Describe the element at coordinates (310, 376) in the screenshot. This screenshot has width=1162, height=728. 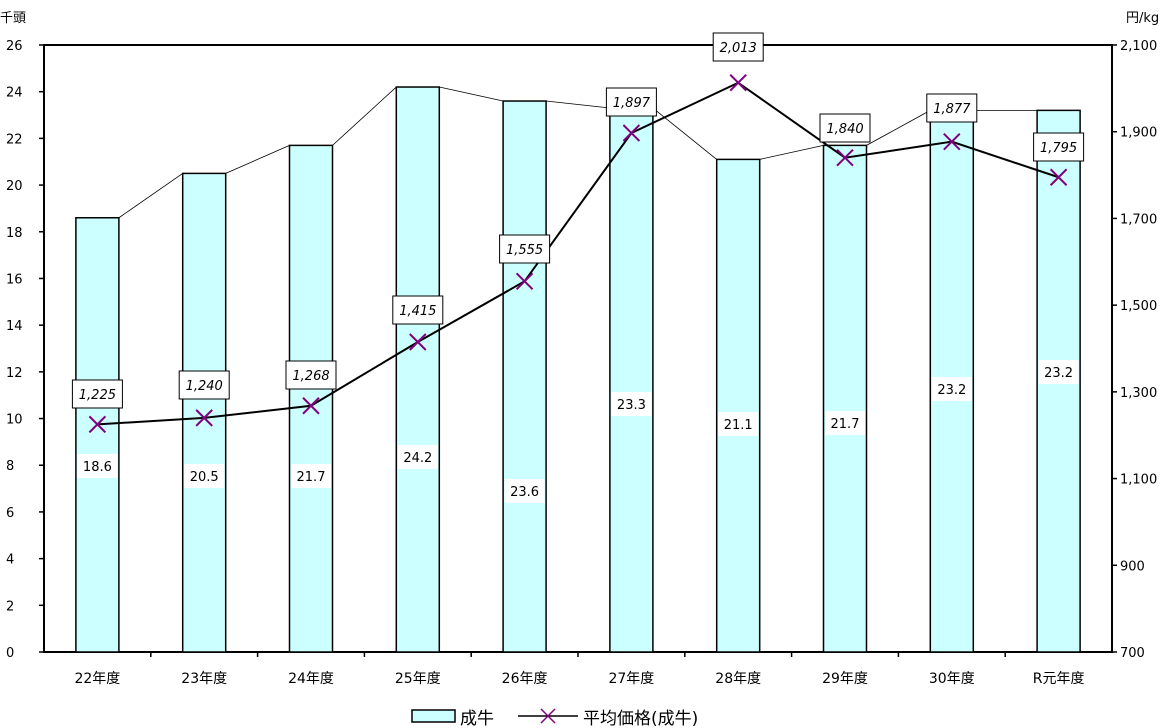
I see `price-label: 1,268` at that location.